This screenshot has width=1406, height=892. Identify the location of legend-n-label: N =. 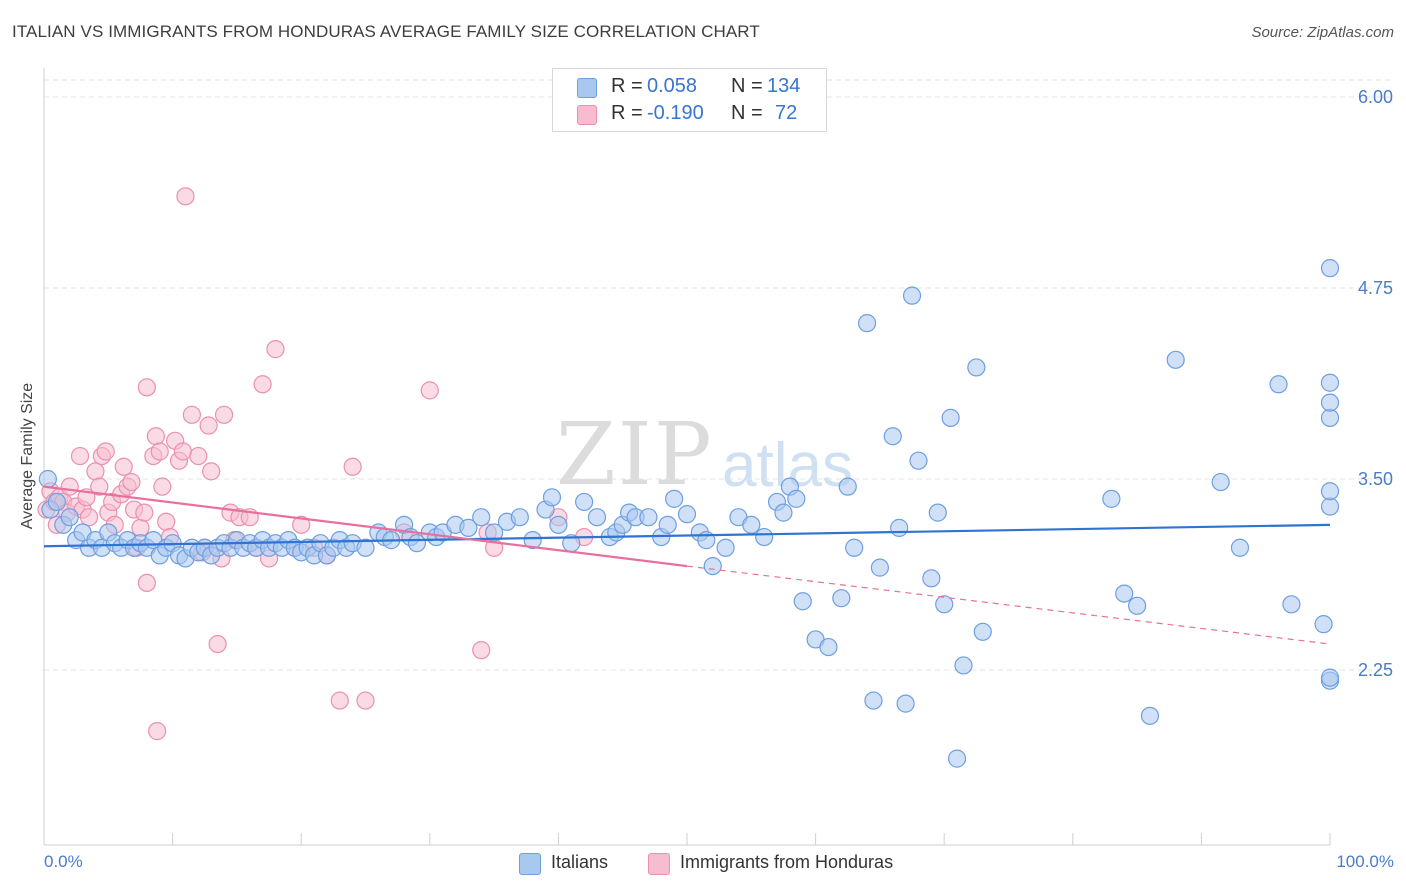
(747, 86).